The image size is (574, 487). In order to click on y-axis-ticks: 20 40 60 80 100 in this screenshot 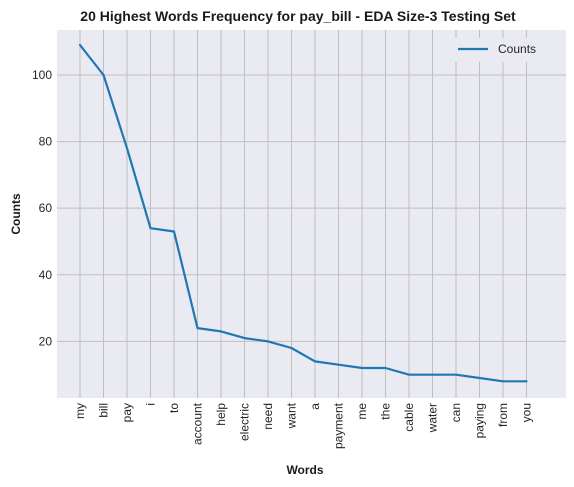, I will do `click(42, 208)`.